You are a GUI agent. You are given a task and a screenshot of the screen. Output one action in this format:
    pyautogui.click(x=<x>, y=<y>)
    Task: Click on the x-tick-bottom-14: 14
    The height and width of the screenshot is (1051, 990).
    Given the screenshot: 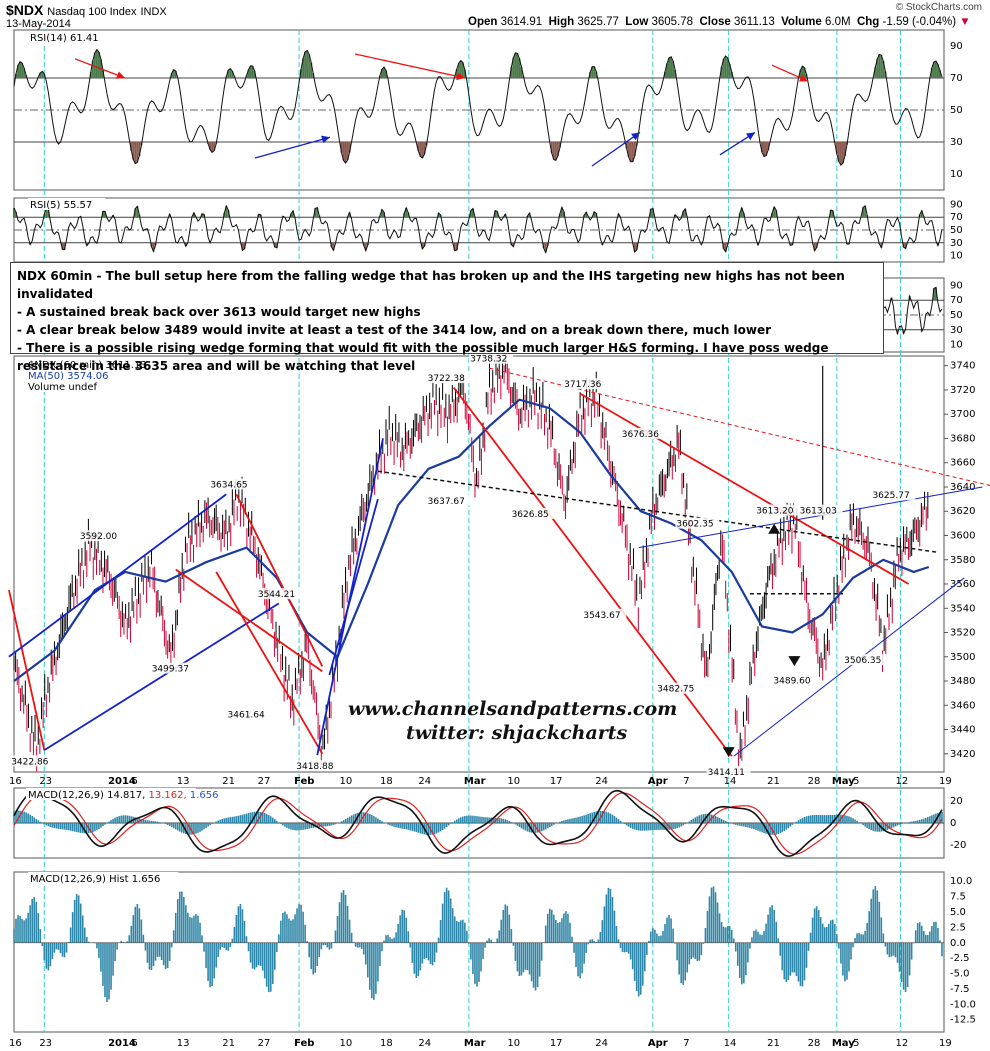 What is the action you would take?
    pyautogui.click(x=730, y=1043)
    